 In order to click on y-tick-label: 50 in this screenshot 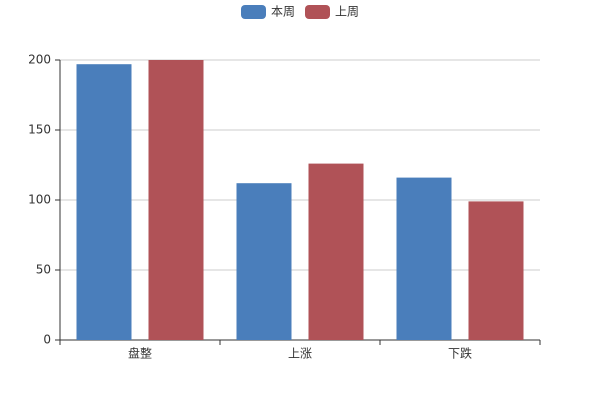, I will do `click(43, 270)`.